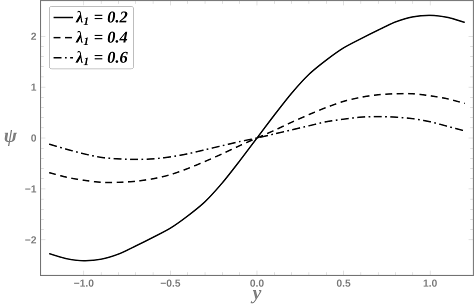 This screenshot has height=307, width=474. What do you see at coordinates (256, 297) in the screenshot?
I see `x-axis-title: y` at bounding box center [256, 297].